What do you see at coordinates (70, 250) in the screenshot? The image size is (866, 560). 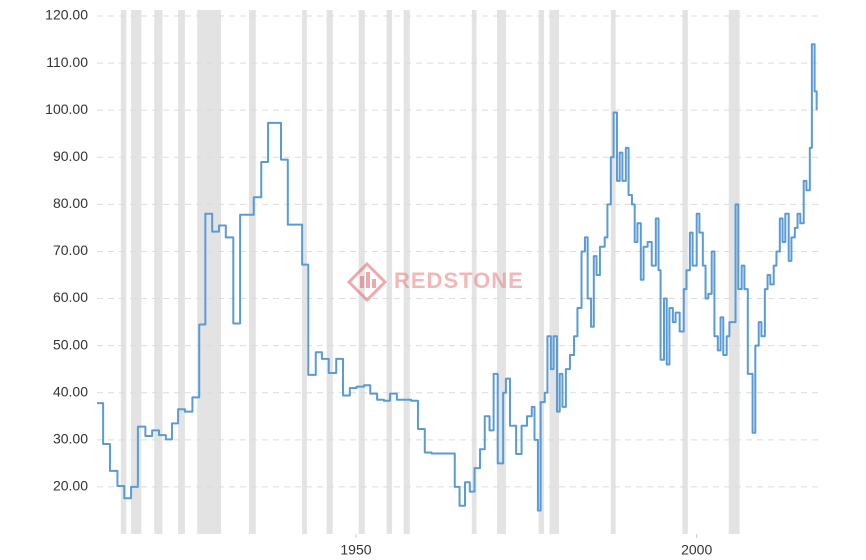 I see `y-tick-label: 70.00` at bounding box center [70, 250].